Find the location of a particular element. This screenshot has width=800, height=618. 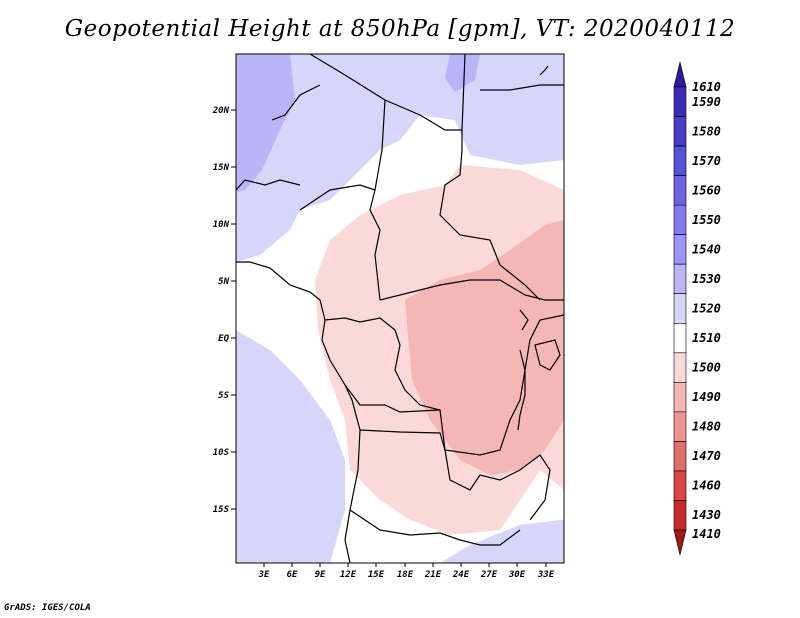

colorbar-label: 1540 is located at coordinates (706, 249).